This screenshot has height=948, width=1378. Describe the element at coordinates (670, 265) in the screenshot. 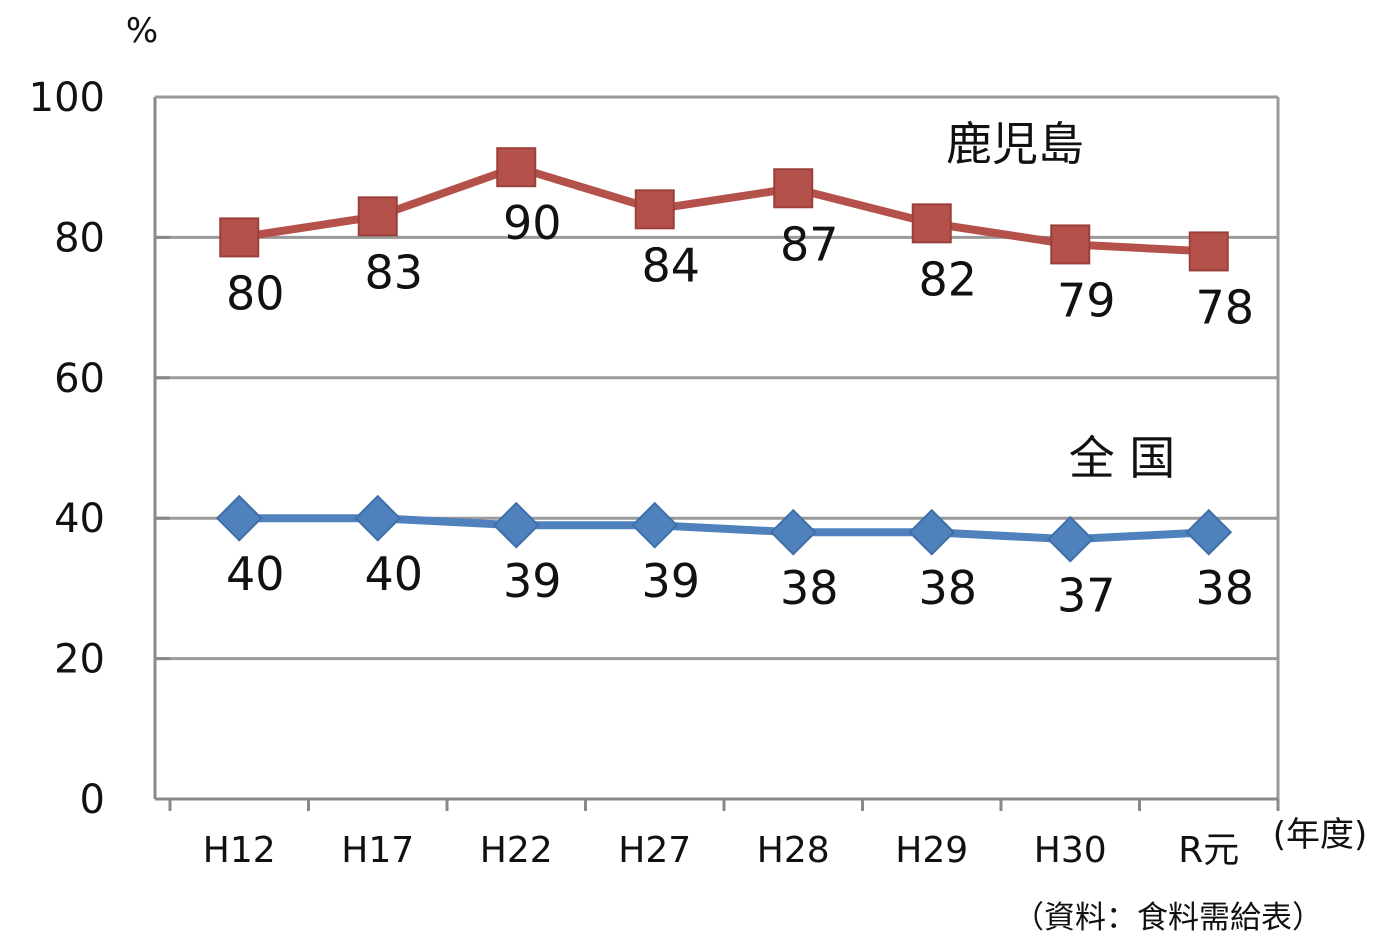

I see `data-label-s0: 84` at that location.